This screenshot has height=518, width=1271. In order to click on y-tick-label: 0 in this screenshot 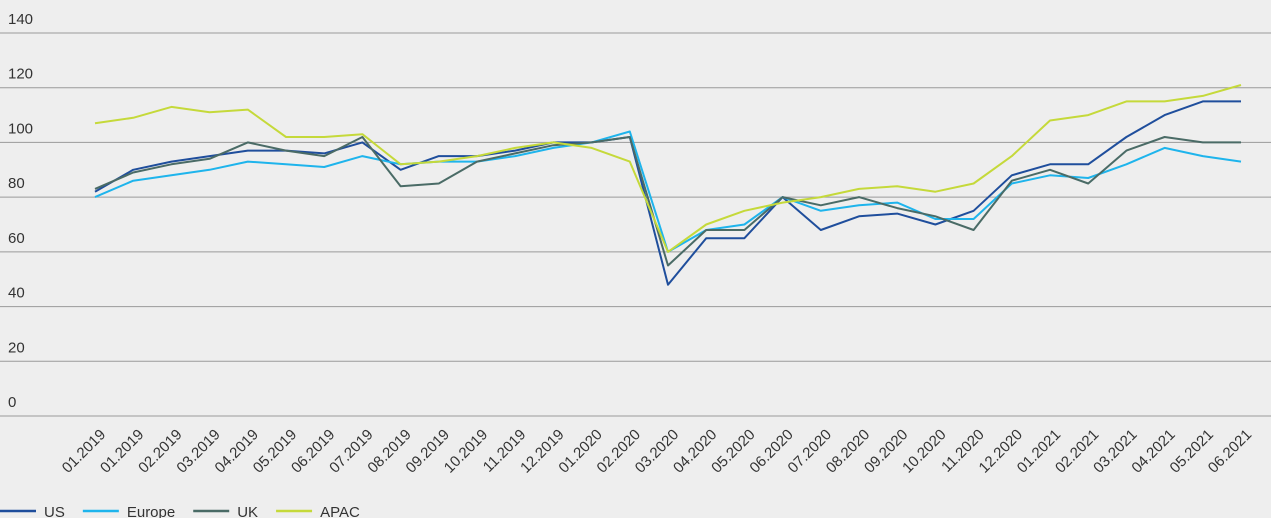, I will do `click(12, 402)`.